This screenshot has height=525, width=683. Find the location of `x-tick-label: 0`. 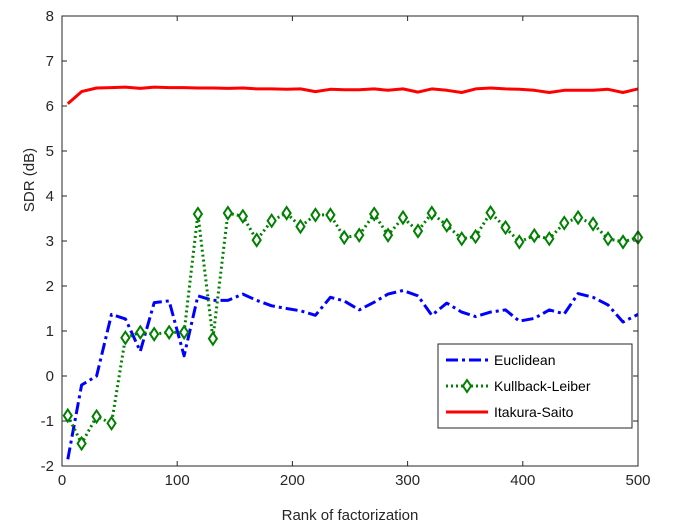

x-tick-label: 0 is located at coordinates (62, 480).